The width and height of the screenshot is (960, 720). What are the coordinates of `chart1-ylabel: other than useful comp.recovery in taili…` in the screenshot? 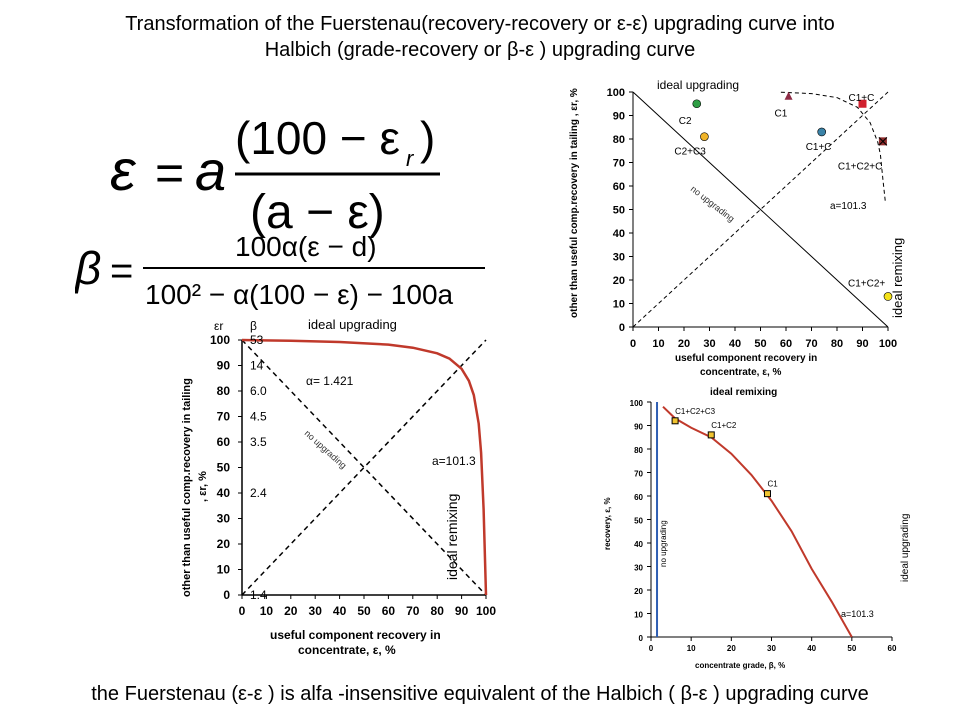 It's located at (574, 203).